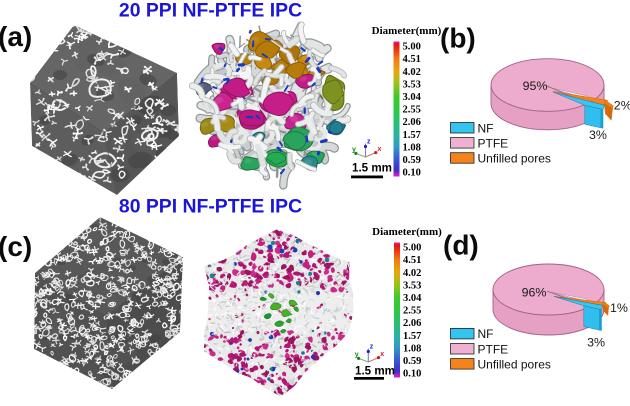 The height and width of the screenshot is (406, 630). Describe the element at coordinates (458, 38) in the screenshot. I see `svg-text: (b)` at that location.